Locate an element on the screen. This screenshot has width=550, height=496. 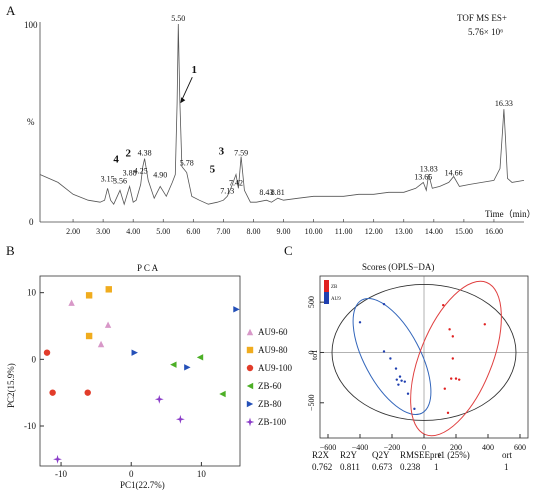
x-tick-label: 16.00 is located at coordinates (494, 231).